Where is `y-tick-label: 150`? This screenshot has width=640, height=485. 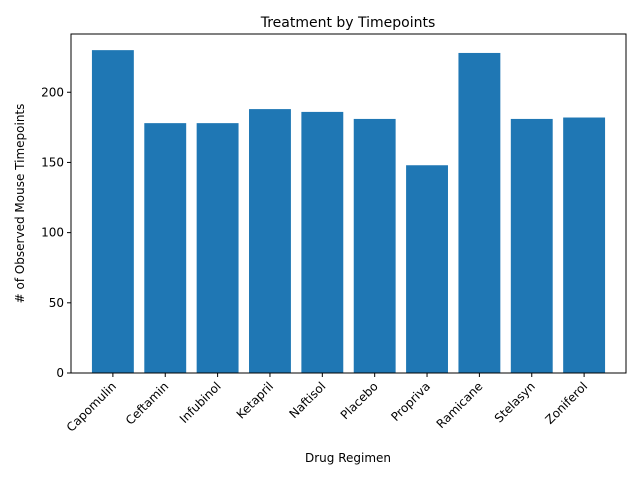 y-tick-label: 150 is located at coordinates (52, 162).